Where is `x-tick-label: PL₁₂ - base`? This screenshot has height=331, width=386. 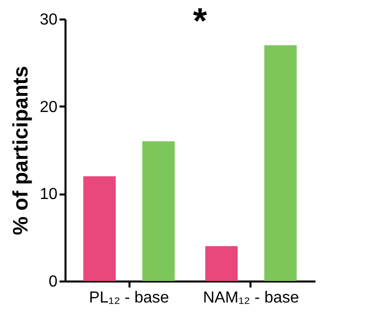 x-tick-label: PL₁₂ - base is located at coordinates (129, 298).